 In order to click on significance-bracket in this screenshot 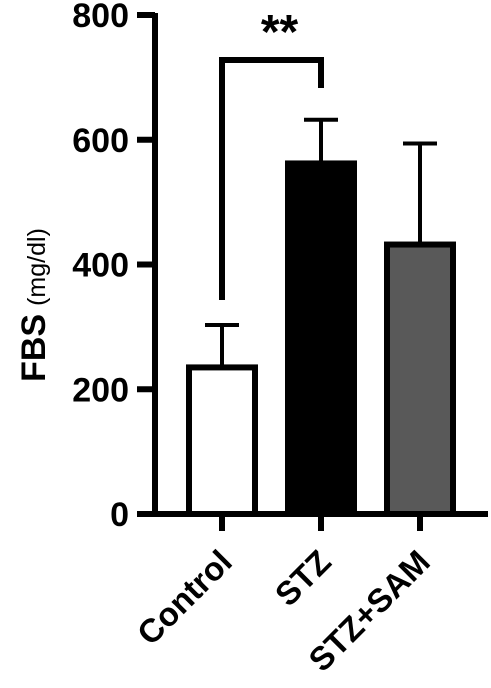, I will do `click(271, 179)`.